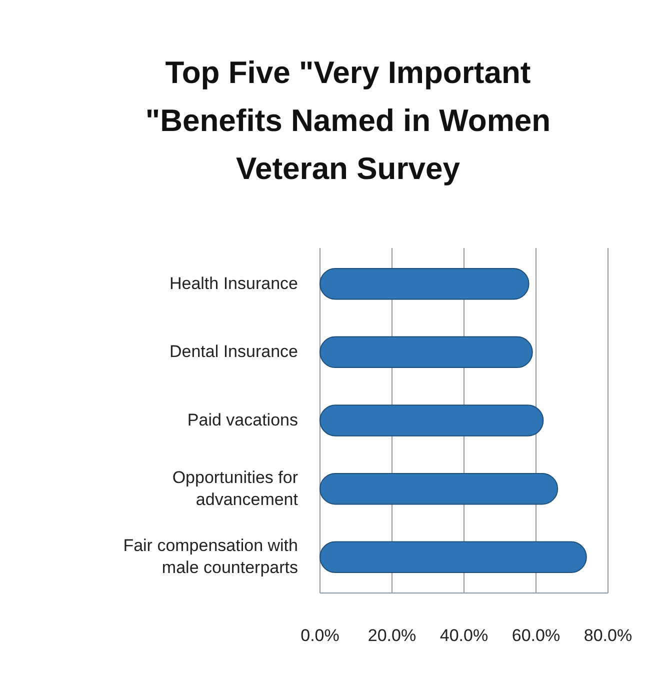 The height and width of the screenshot is (678, 660). What do you see at coordinates (210, 557) in the screenshot?
I see `y-tick-label: Fair compensation with male counterparts` at bounding box center [210, 557].